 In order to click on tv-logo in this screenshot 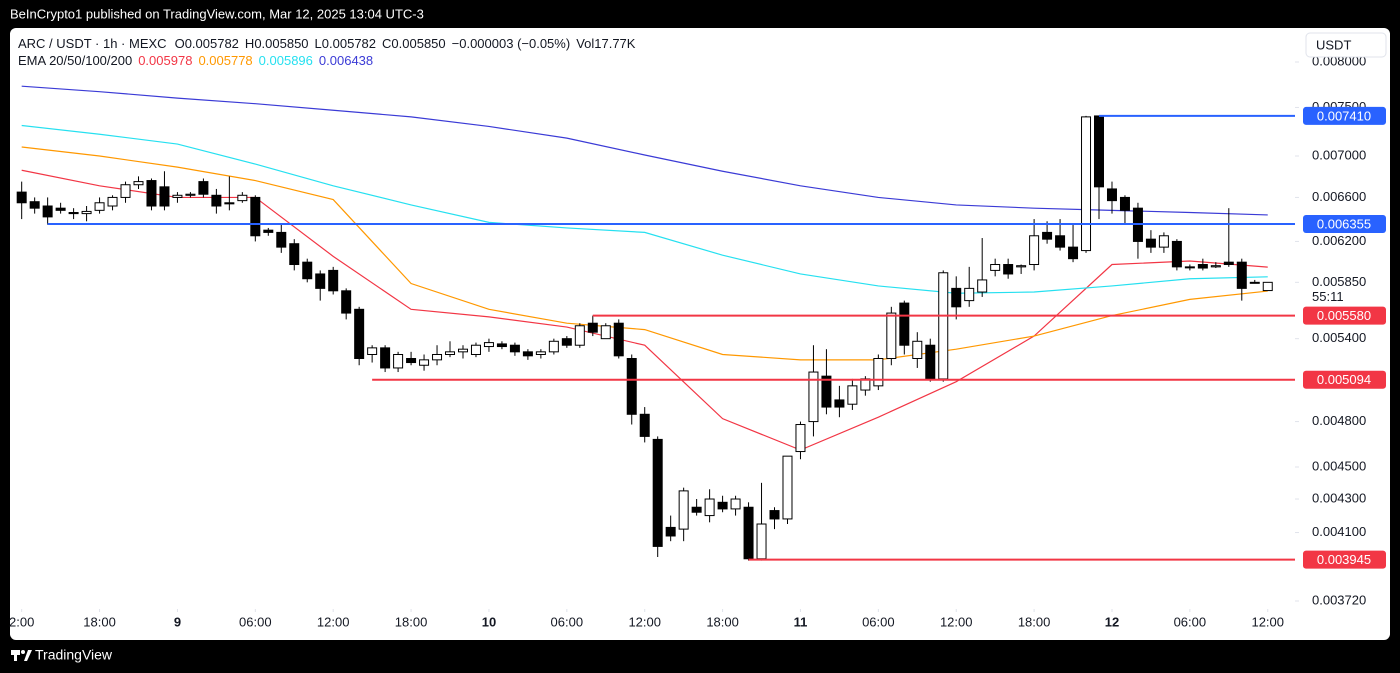, I will do `click(21, 655)`.